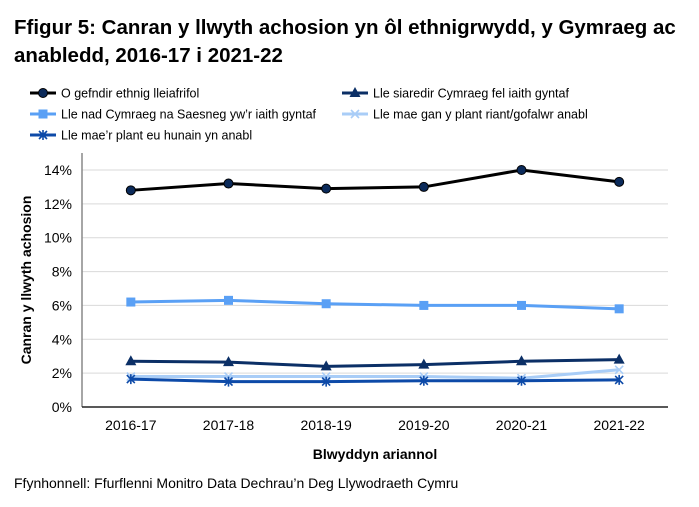 This screenshot has height=507, width=699. What do you see at coordinates (62, 373) in the screenshot?
I see `y-tick-label: 2%` at bounding box center [62, 373].